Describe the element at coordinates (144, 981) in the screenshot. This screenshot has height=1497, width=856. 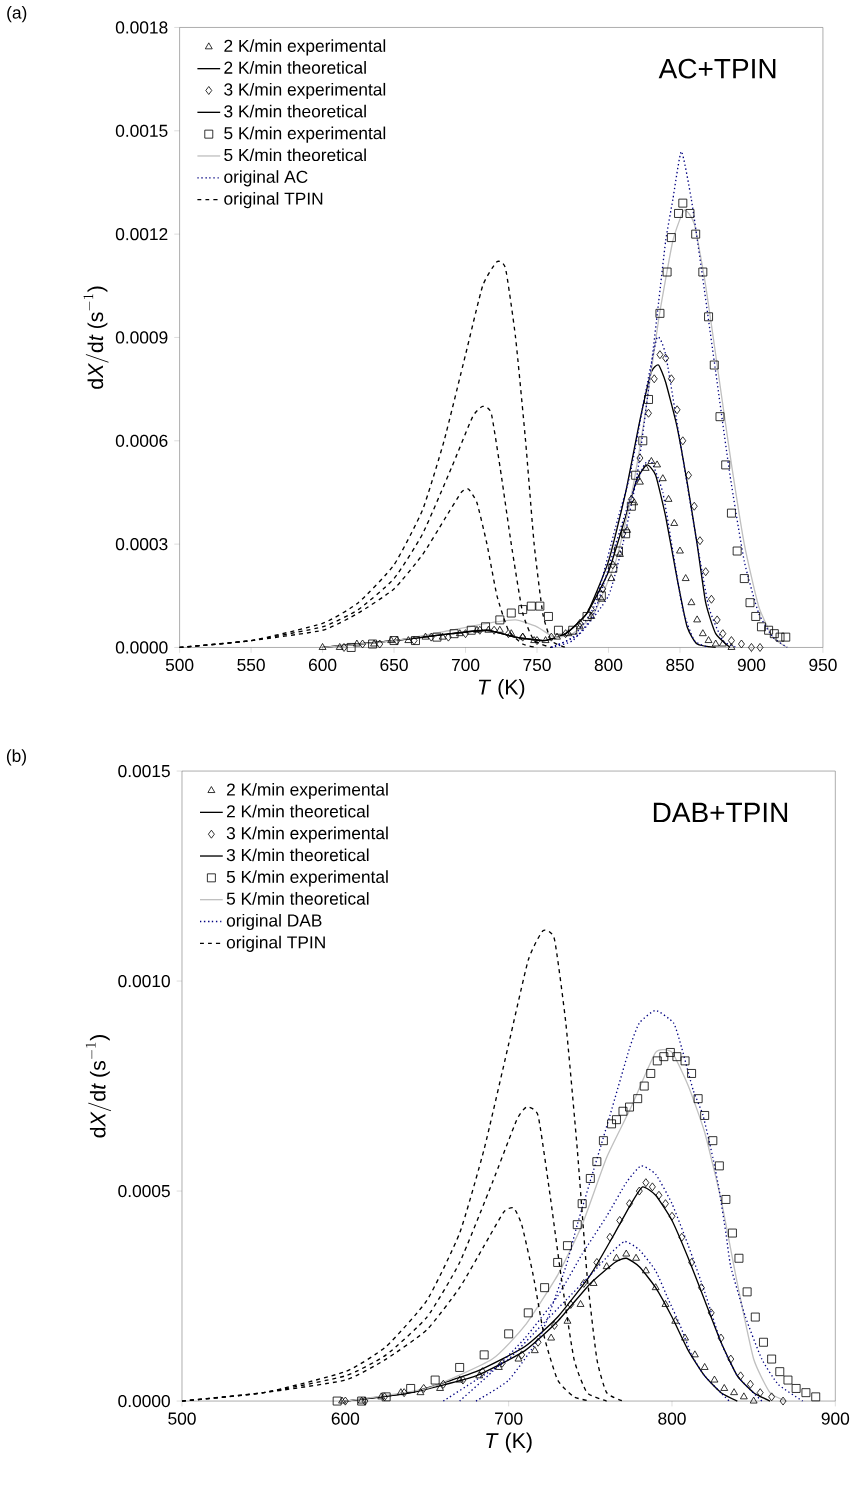
I see `y-tick-label: 0.0010` at that location.